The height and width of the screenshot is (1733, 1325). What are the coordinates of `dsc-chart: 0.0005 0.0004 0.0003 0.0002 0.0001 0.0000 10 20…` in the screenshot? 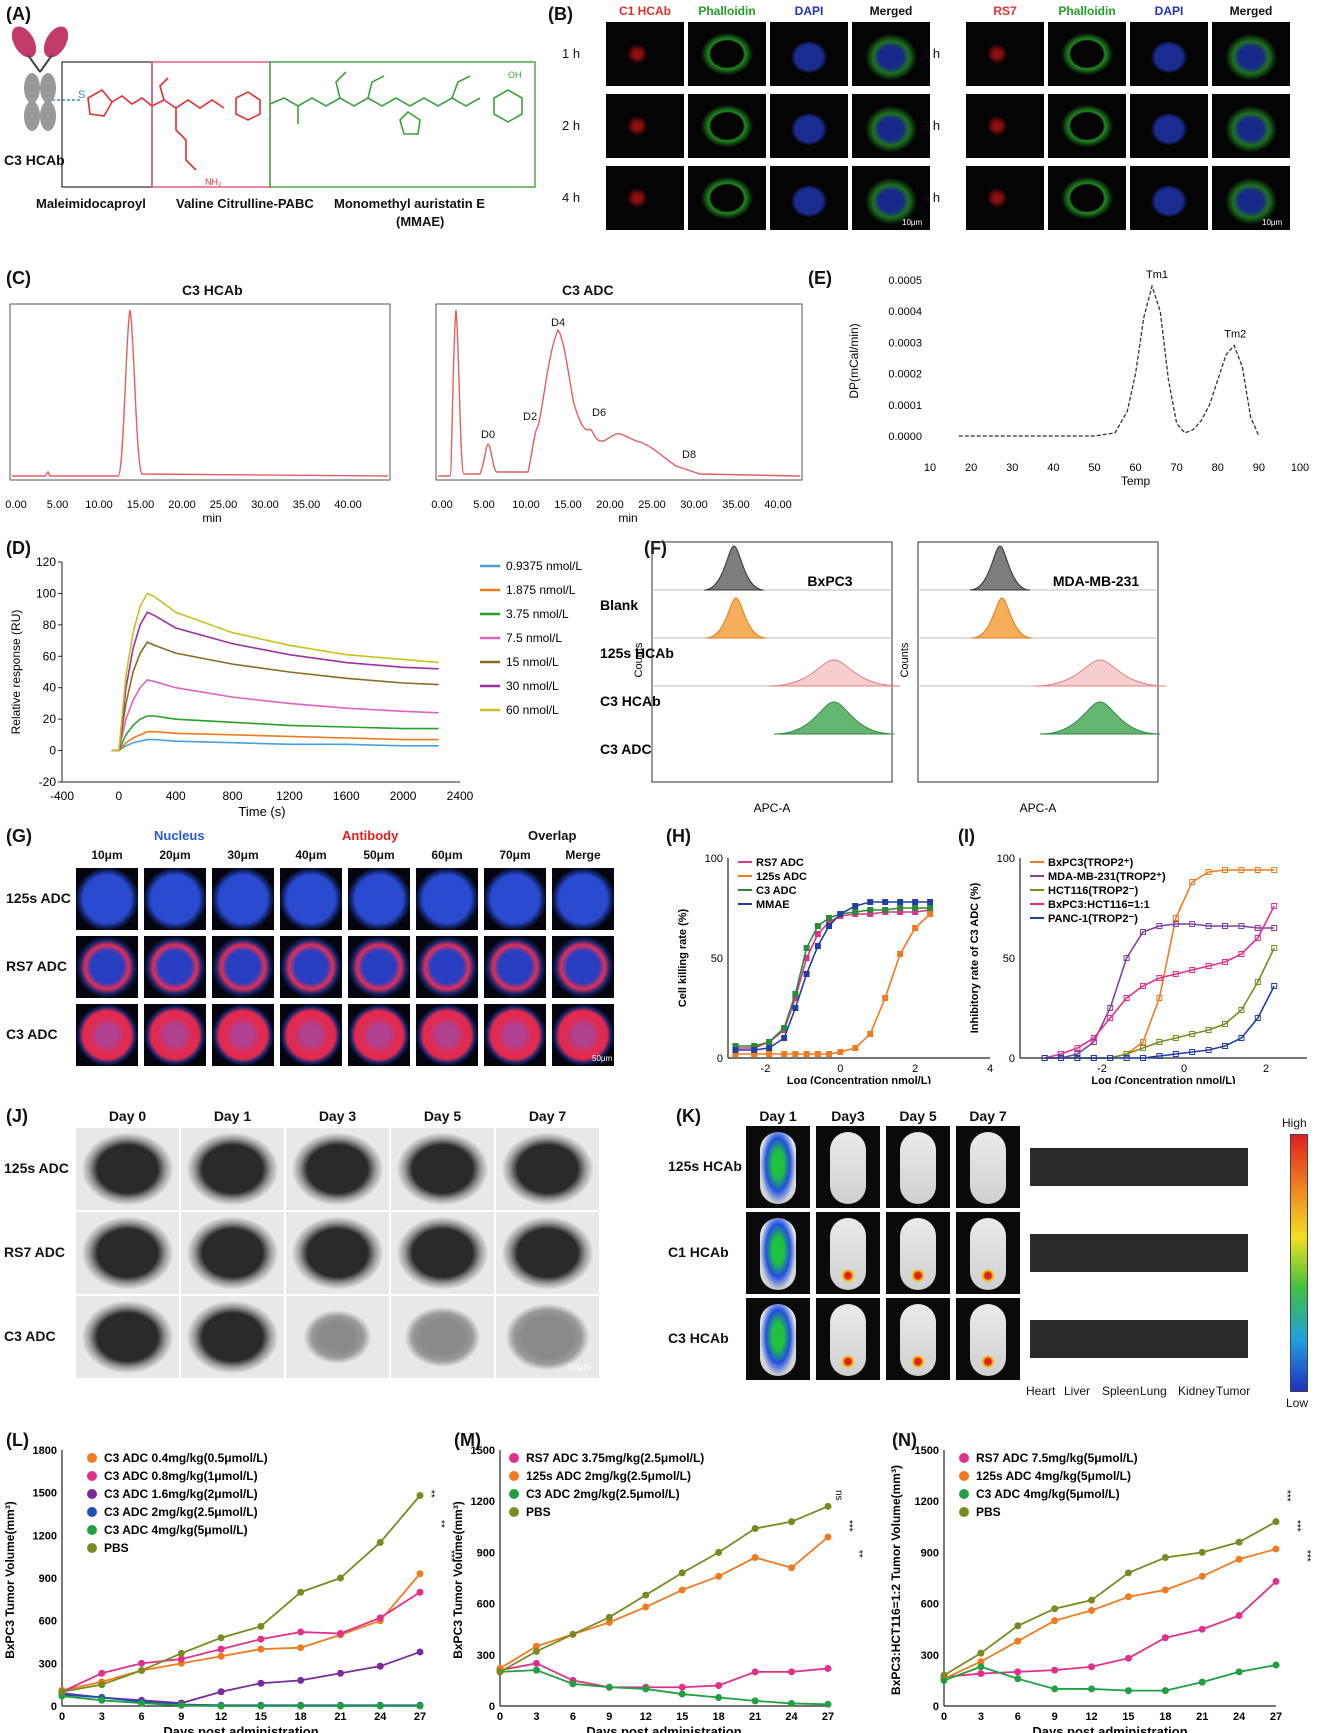 It's located at (1078, 378).